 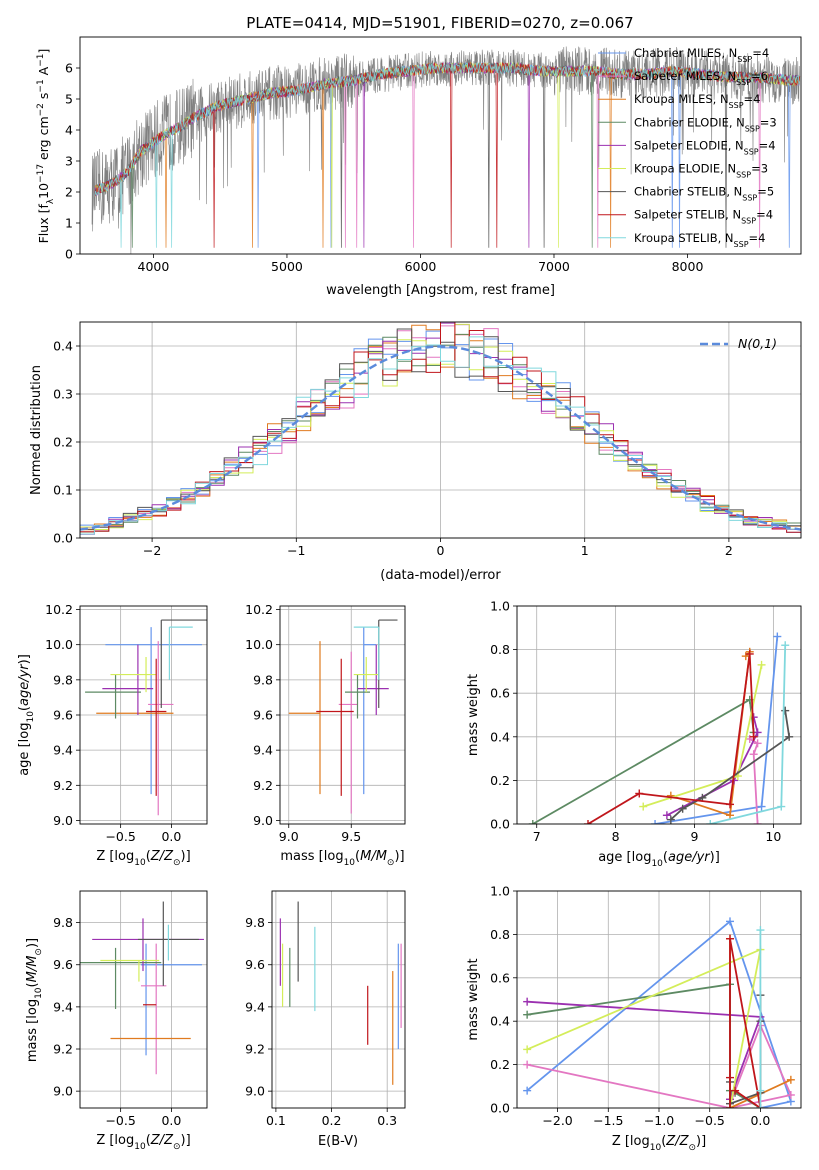 I want to click on y-tick-label: 0.1, so click(x=63, y=490).